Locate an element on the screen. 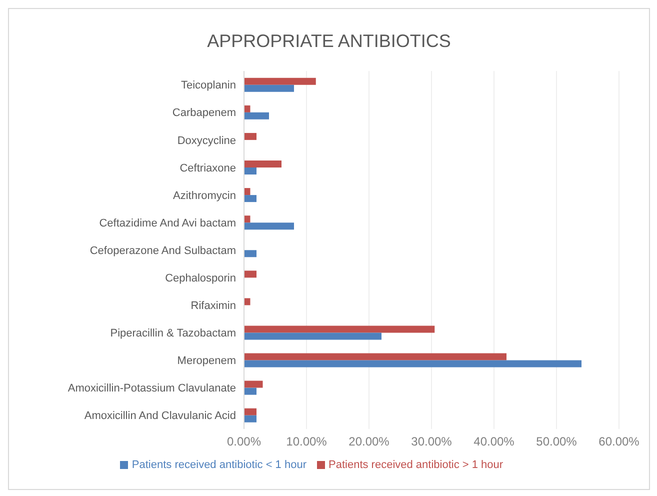 Image resolution: width=657 pixels, height=496 pixels. y-tick-label: Meropenem is located at coordinates (206, 361).